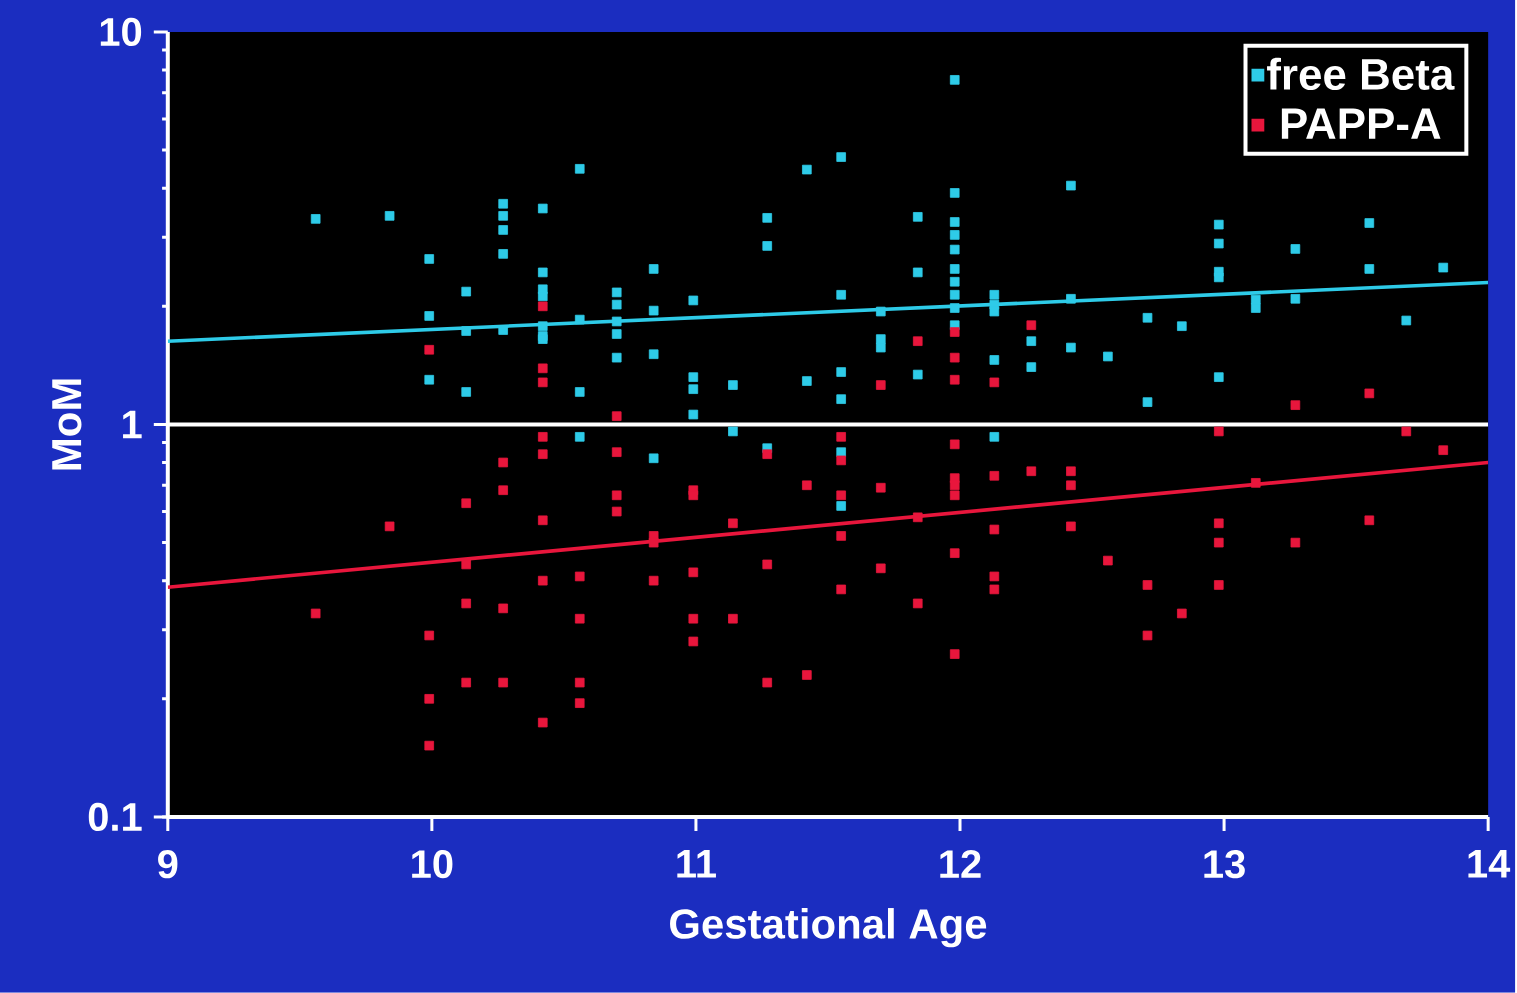 This screenshot has height=993, width=1517. I want to click on x-tick-label: 13, so click(1224, 864).